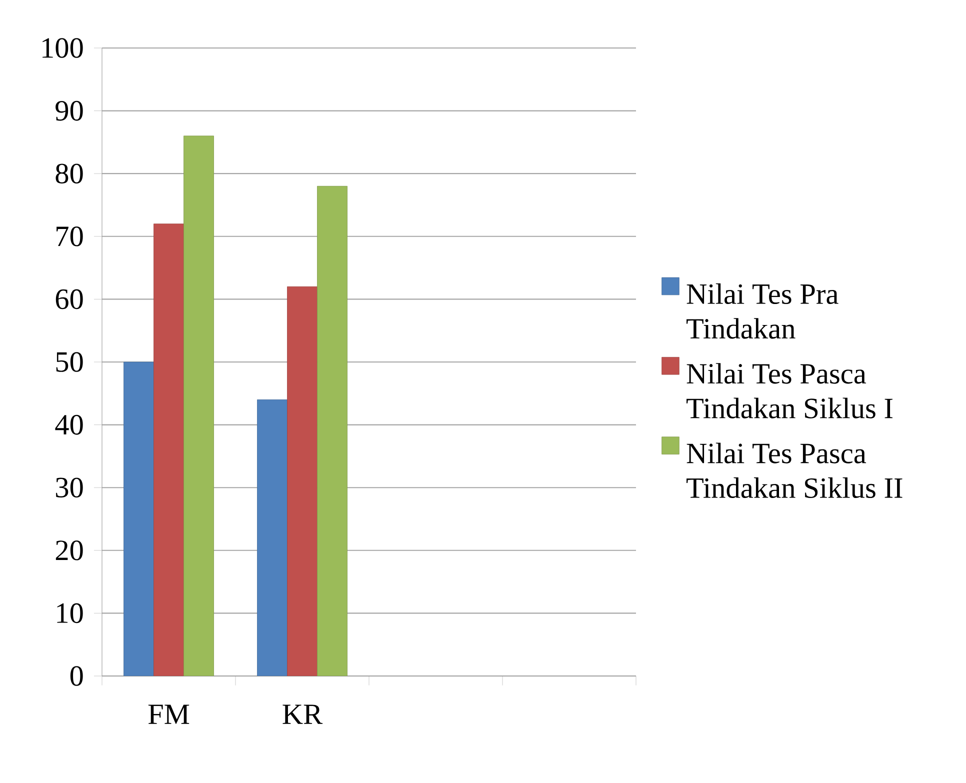 The image size is (966, 783). What do you see at coordinates (69, 110) in the screenshot?
I see `y-tick-label: 90` at bounding box center [69, 110].